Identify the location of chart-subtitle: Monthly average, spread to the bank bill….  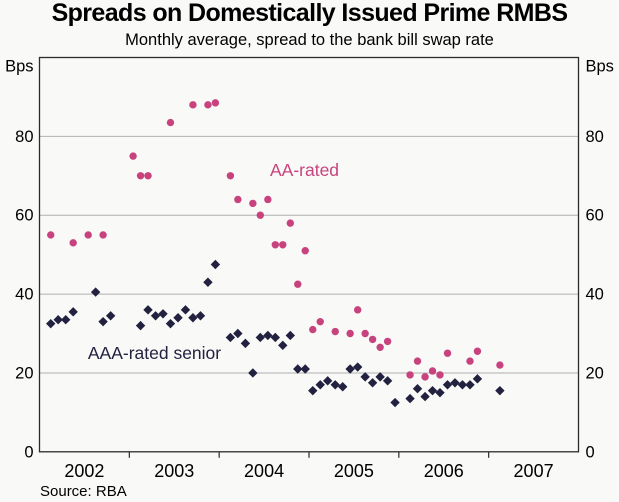
(309, 40).